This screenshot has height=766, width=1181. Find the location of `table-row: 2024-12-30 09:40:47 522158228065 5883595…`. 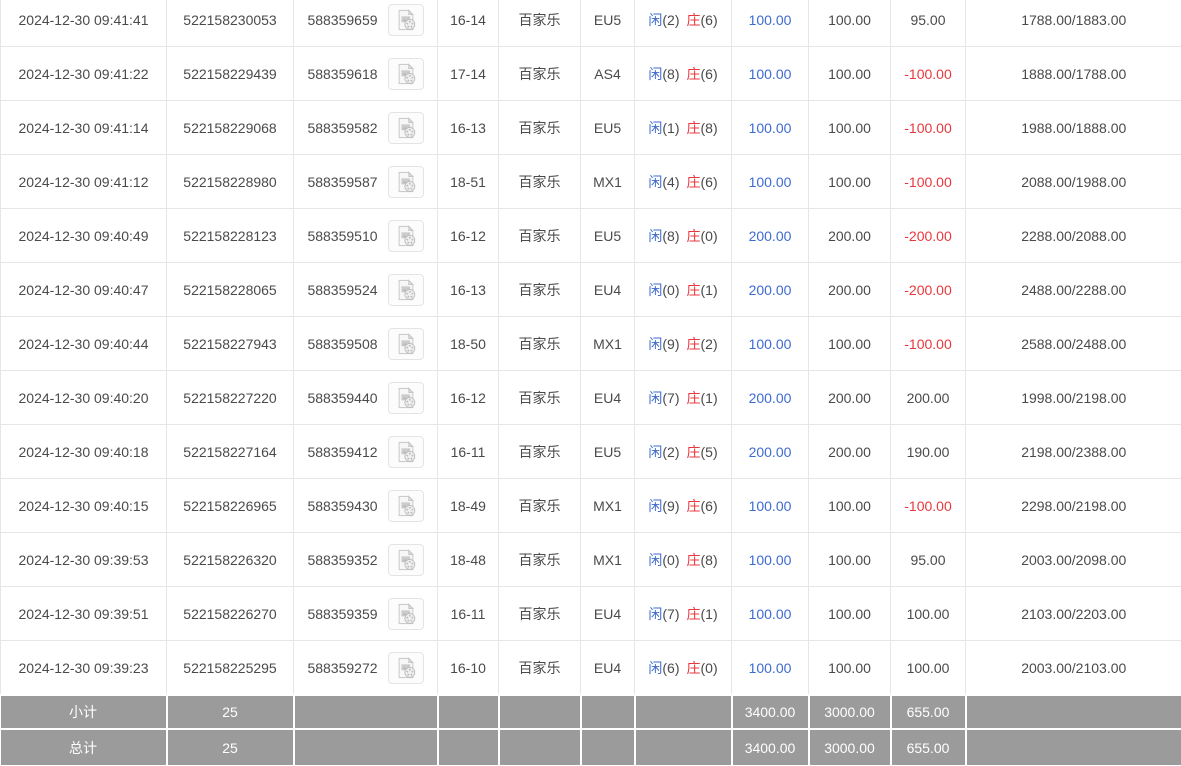

table-row: 2024-12-30 09:40:47 522158228065 5883595… is located at coordinates (590, 289).